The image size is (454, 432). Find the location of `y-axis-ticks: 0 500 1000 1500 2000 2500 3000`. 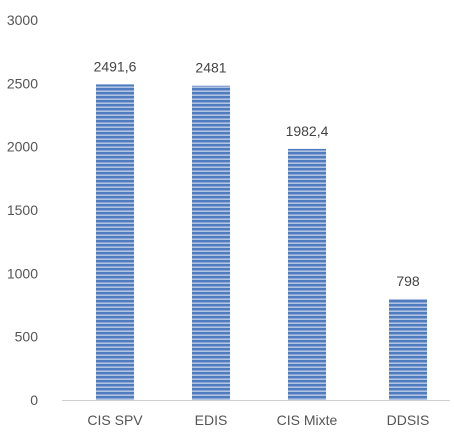

y-axis-ticks: 0 500 1000 1500 2000 2500 3000 is located at coordinates (22, 210).